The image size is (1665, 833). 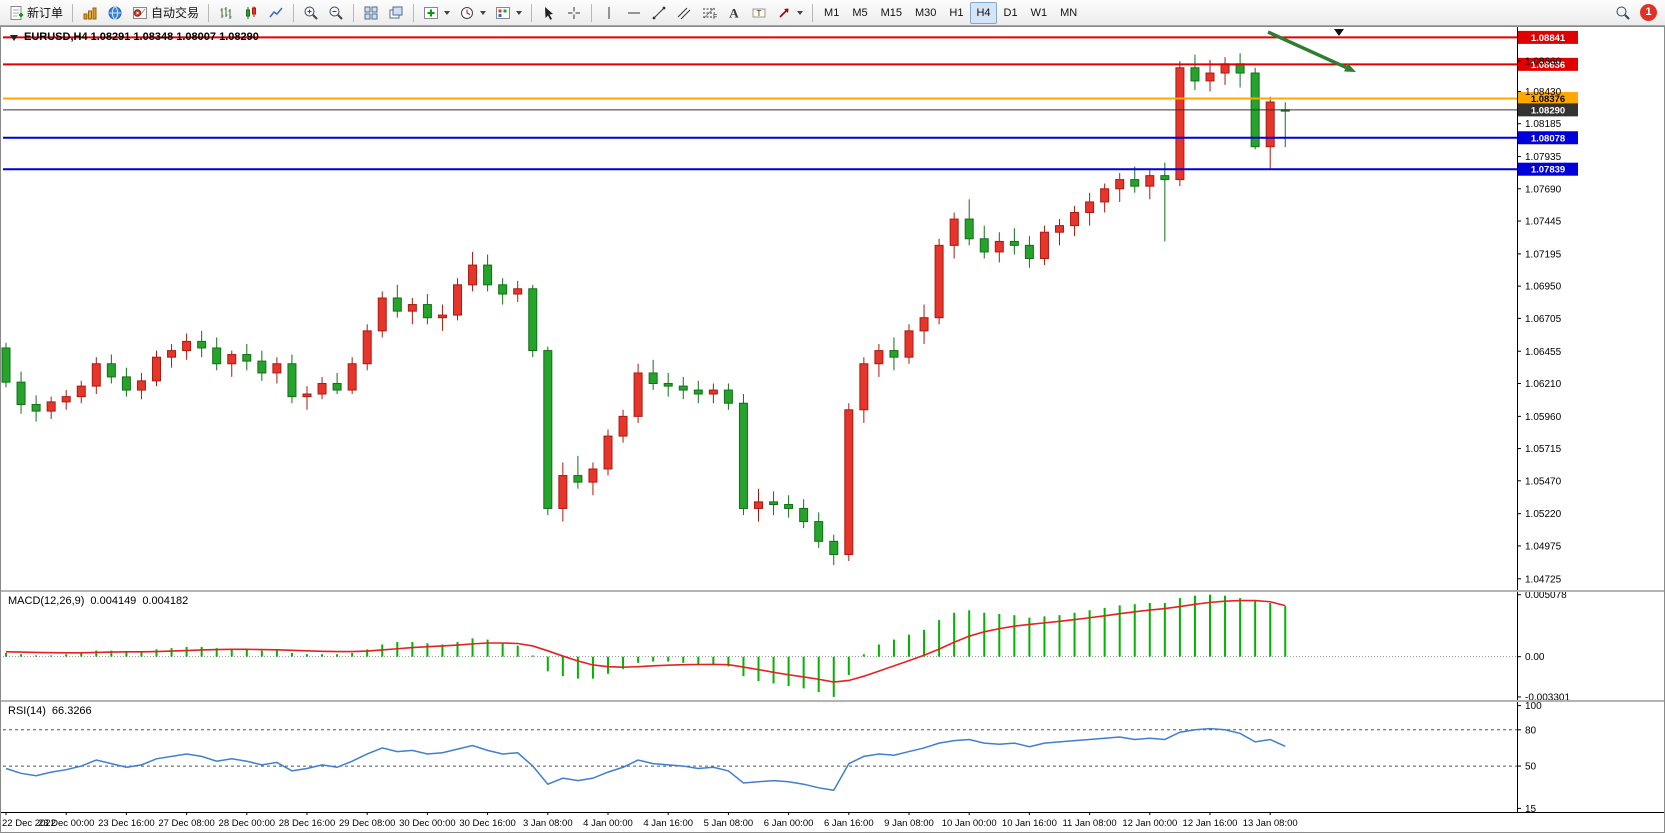 I want to click on macd-signal-line, so click(x=645, y=641).